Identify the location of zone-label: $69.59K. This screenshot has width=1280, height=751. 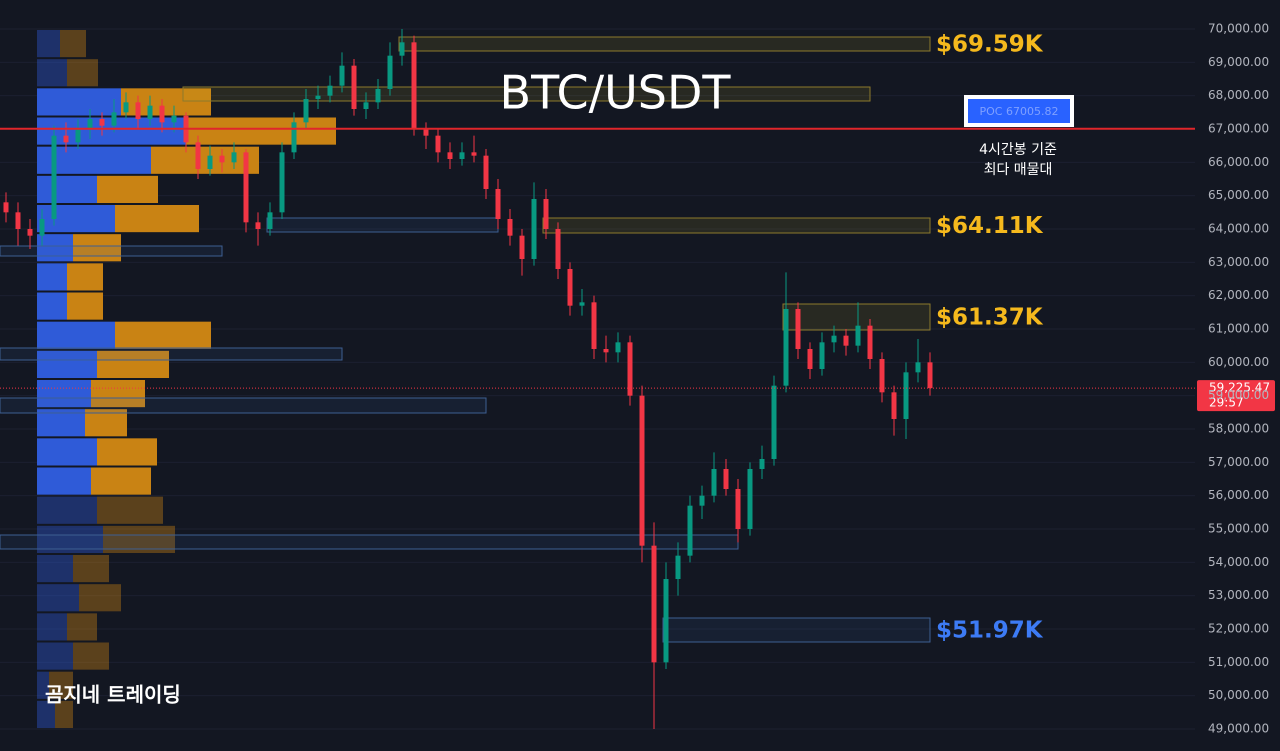
(990, 45).